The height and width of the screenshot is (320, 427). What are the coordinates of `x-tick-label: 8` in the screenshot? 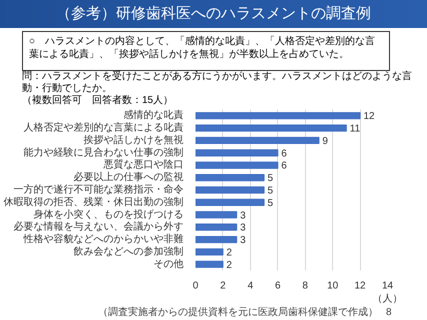 It's located at (305, 286).